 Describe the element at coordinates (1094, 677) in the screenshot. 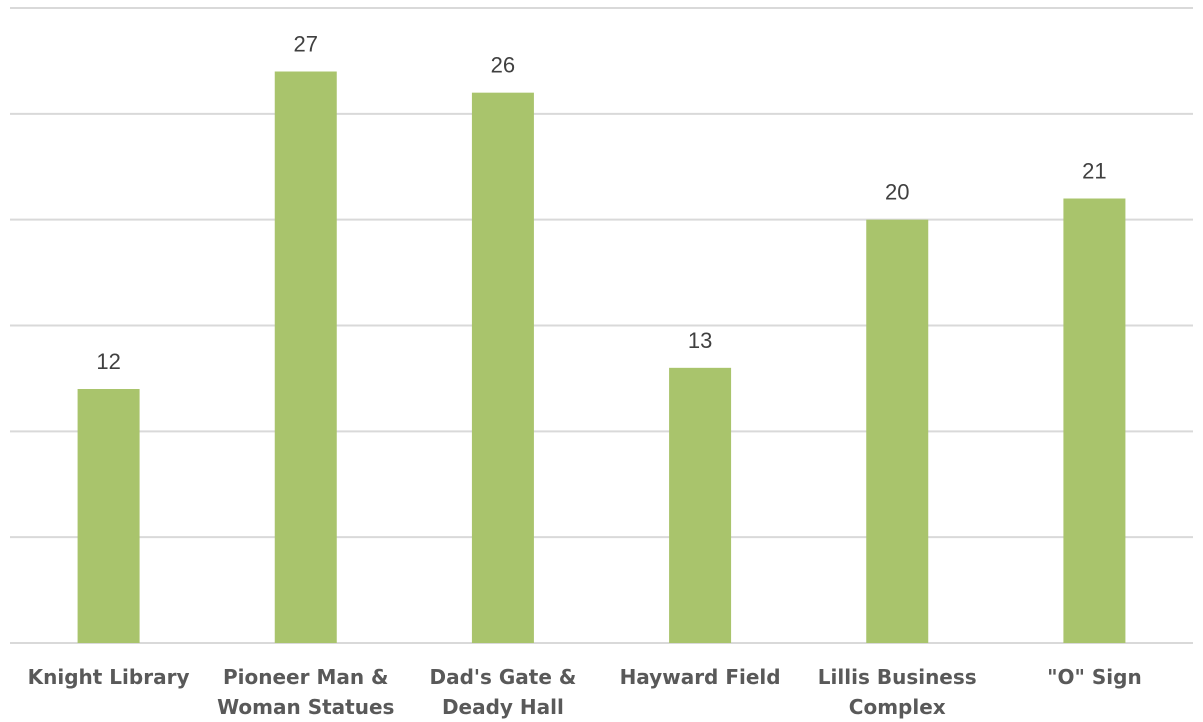

I see `x-tick-label: "O" Sign` at that location.